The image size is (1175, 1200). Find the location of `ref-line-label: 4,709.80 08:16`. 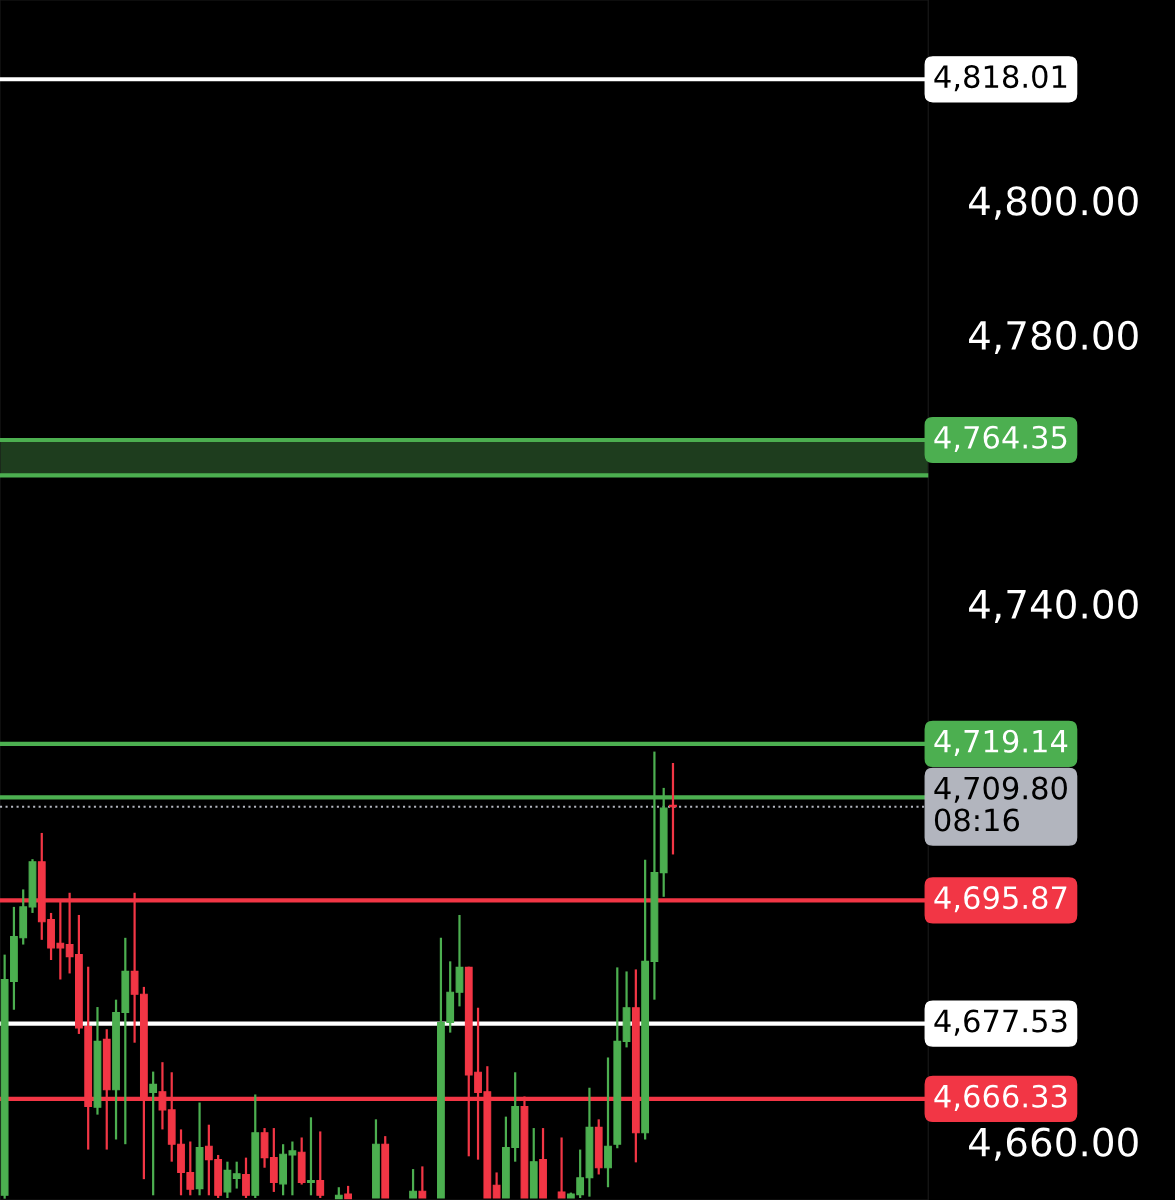

ref-line-label: 4,709.80 08:16 is located at coordinates (1000, 804).